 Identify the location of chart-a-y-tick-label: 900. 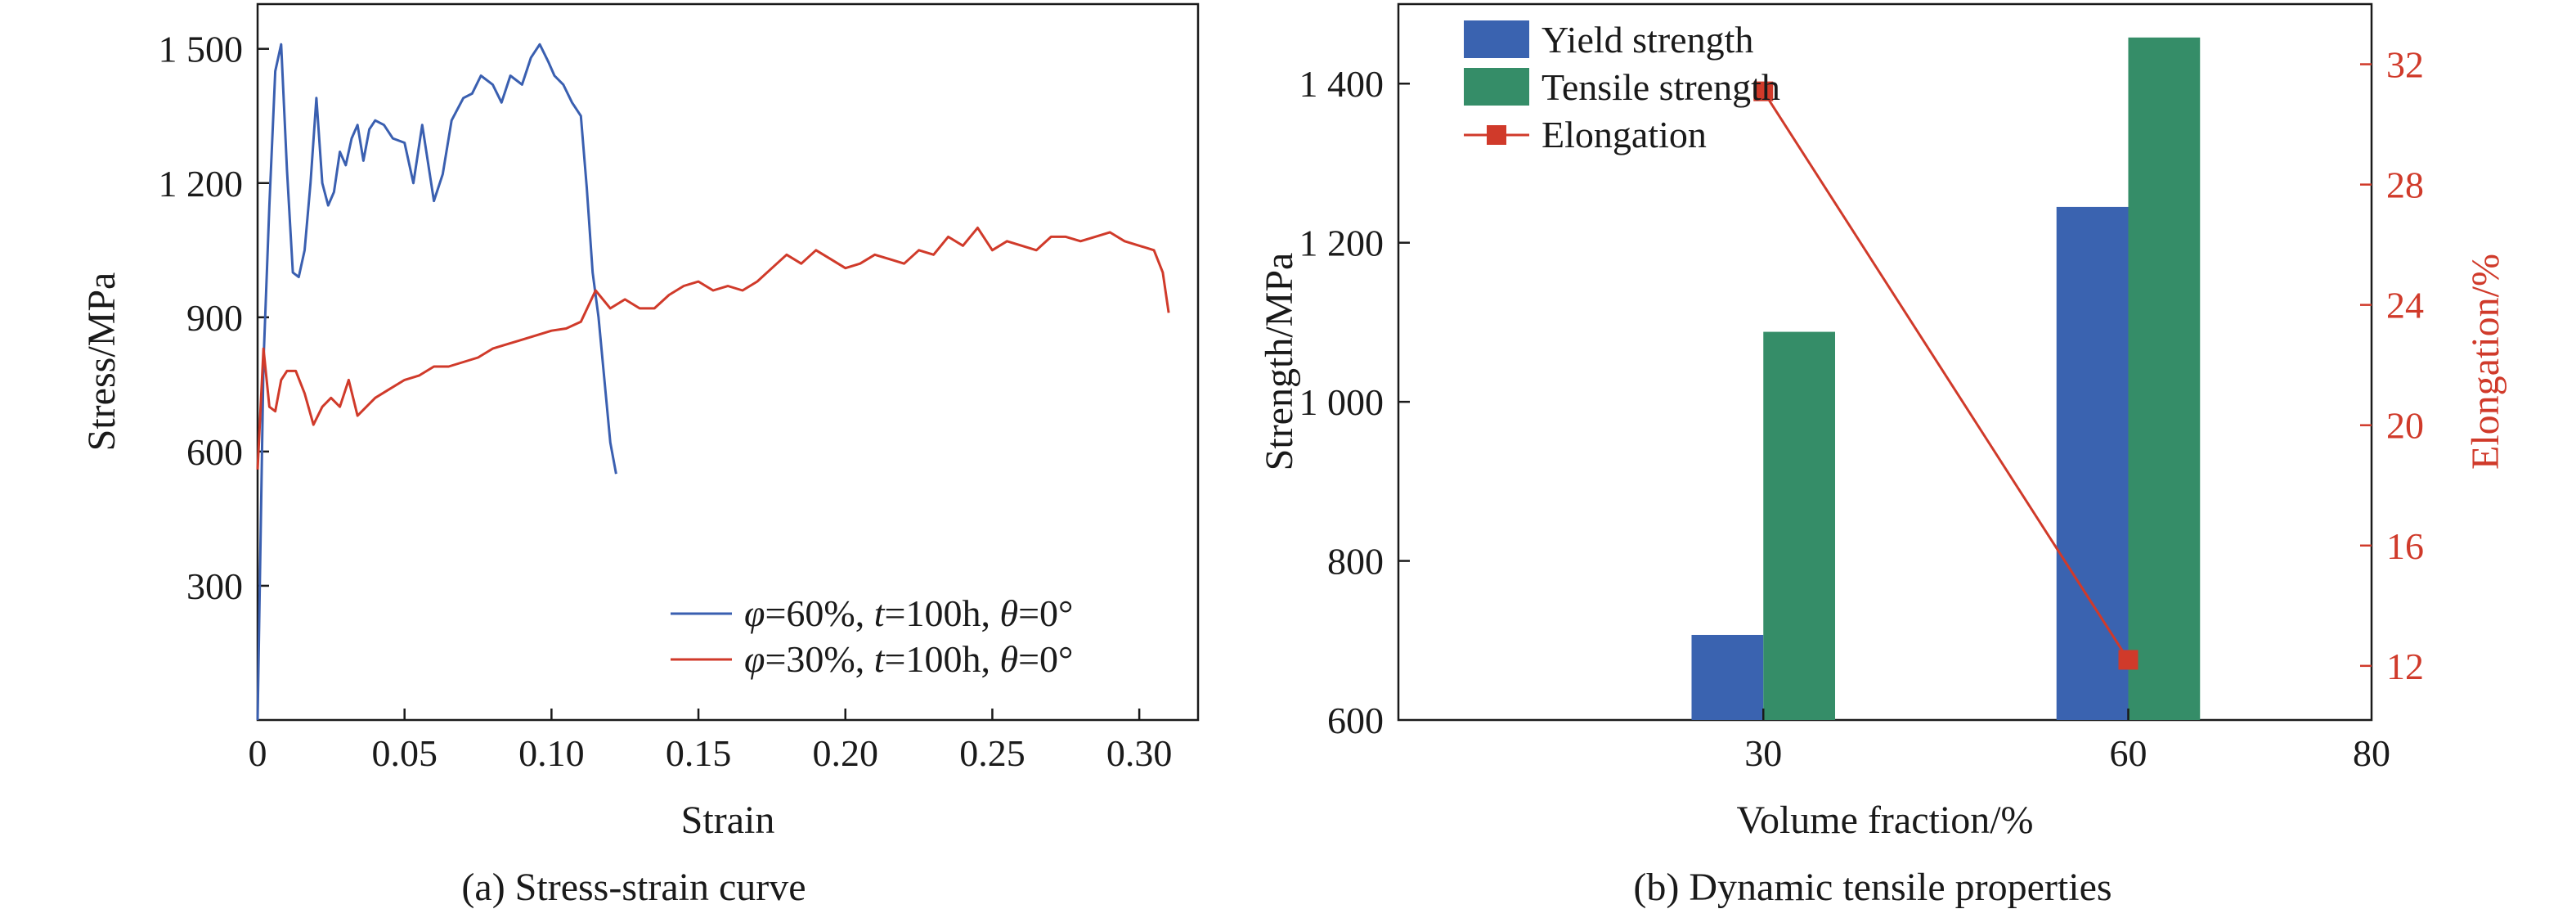
(215, 318).